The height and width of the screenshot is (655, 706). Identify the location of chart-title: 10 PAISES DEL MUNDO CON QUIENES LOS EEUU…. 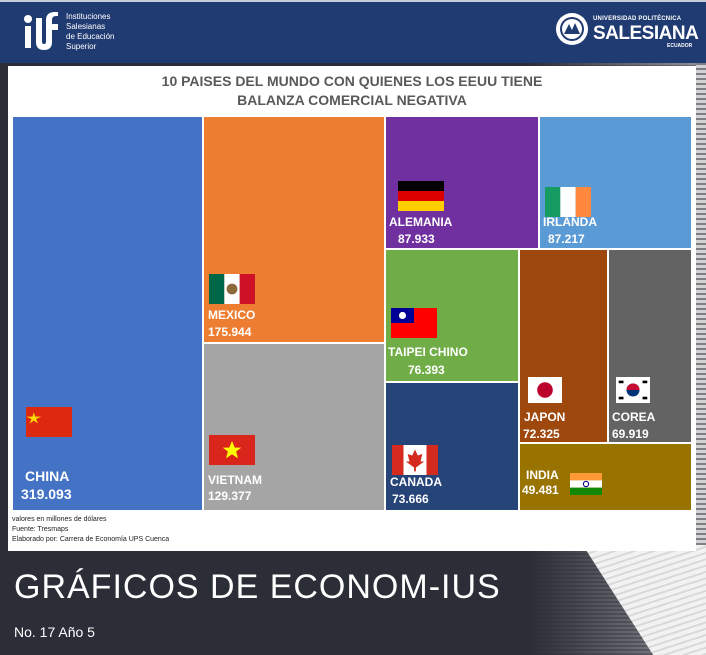
(352, 91).